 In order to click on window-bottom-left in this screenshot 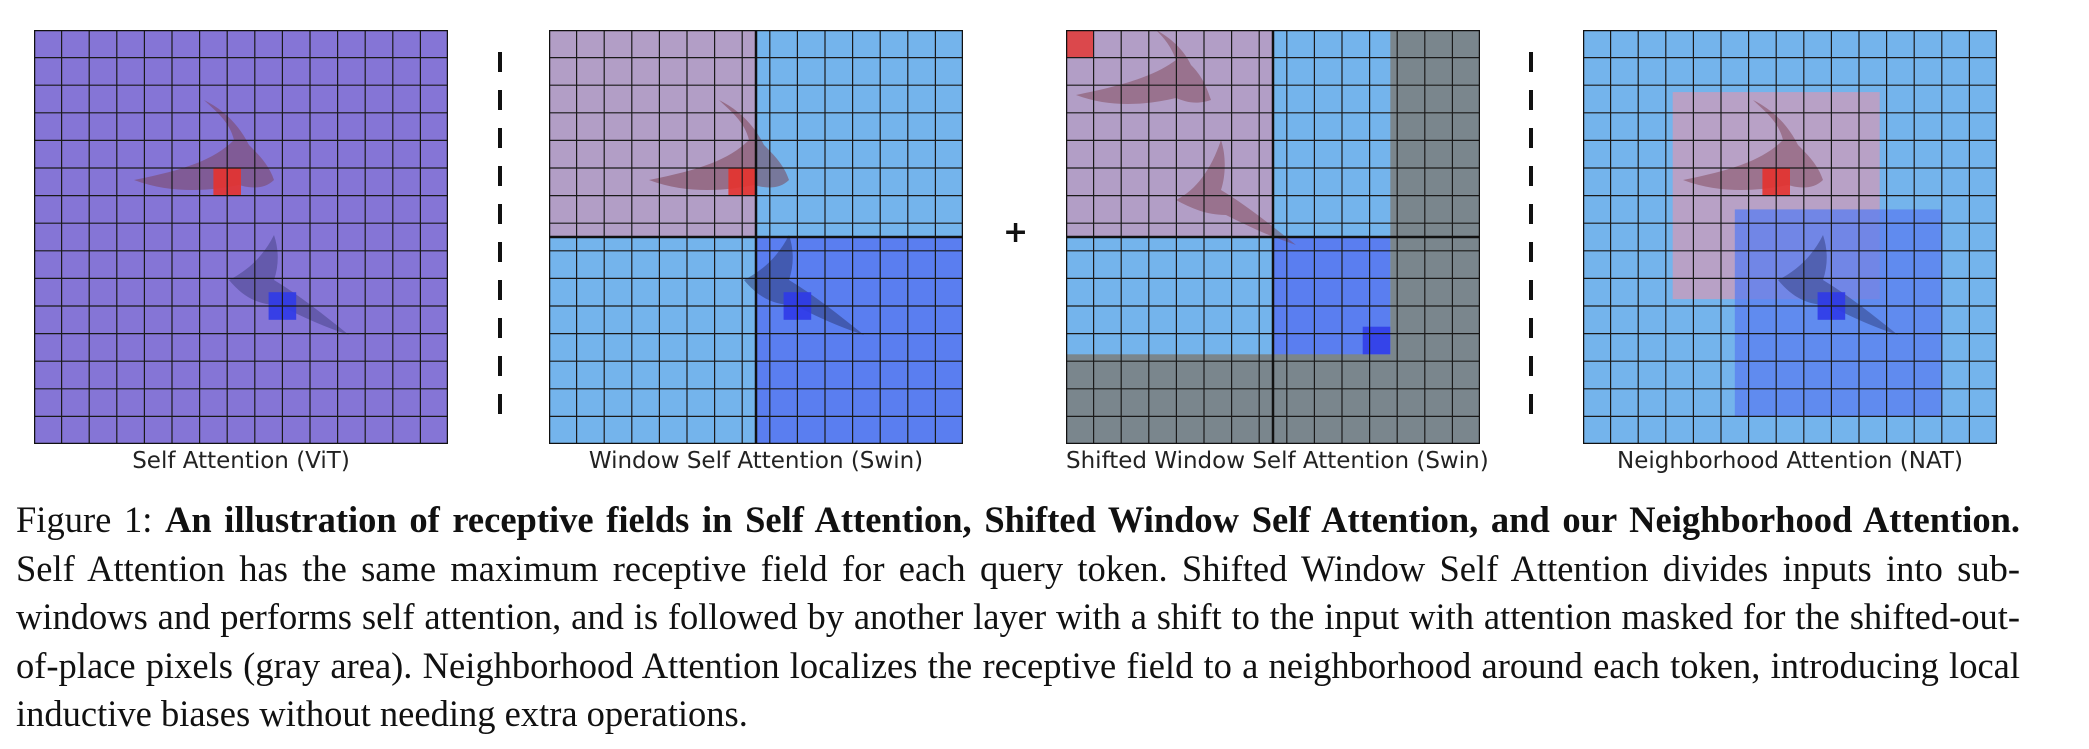, I will do `click(652, 340)`.